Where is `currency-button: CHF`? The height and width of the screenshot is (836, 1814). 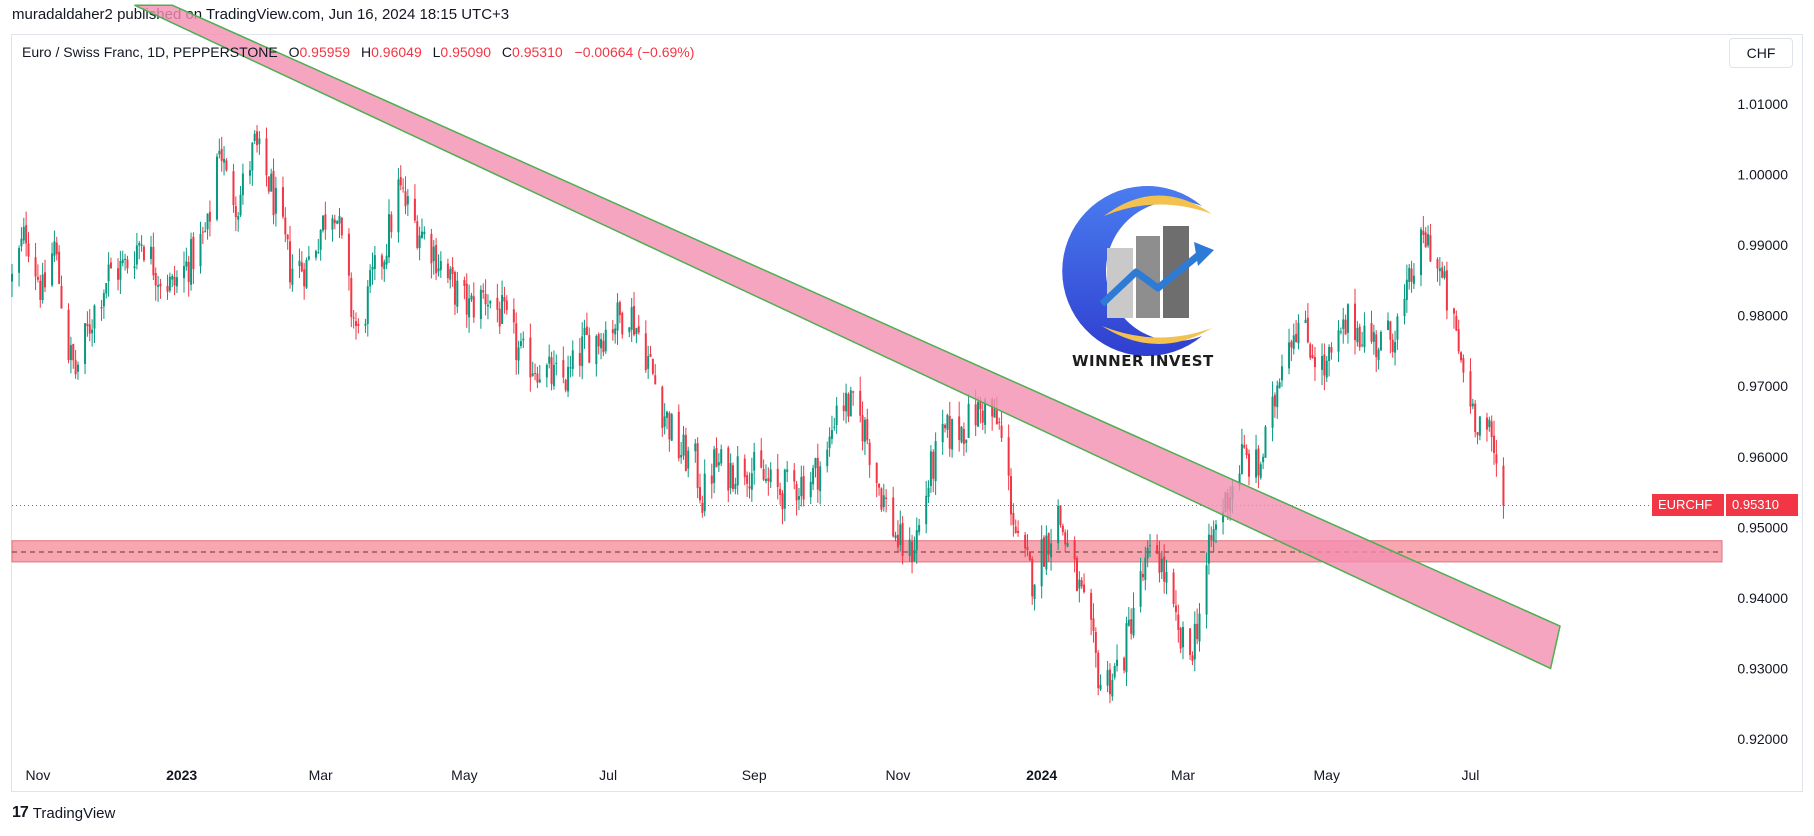
currency-button: CHF is located at coordinates (1761, 53).